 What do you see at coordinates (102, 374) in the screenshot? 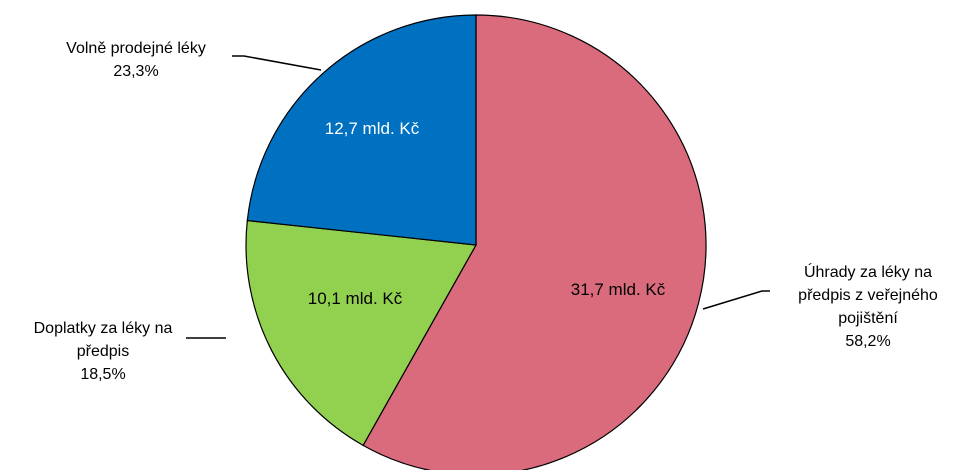
I see `percent-label-doplatky: 18,5%` at bounding box center [102, 374].